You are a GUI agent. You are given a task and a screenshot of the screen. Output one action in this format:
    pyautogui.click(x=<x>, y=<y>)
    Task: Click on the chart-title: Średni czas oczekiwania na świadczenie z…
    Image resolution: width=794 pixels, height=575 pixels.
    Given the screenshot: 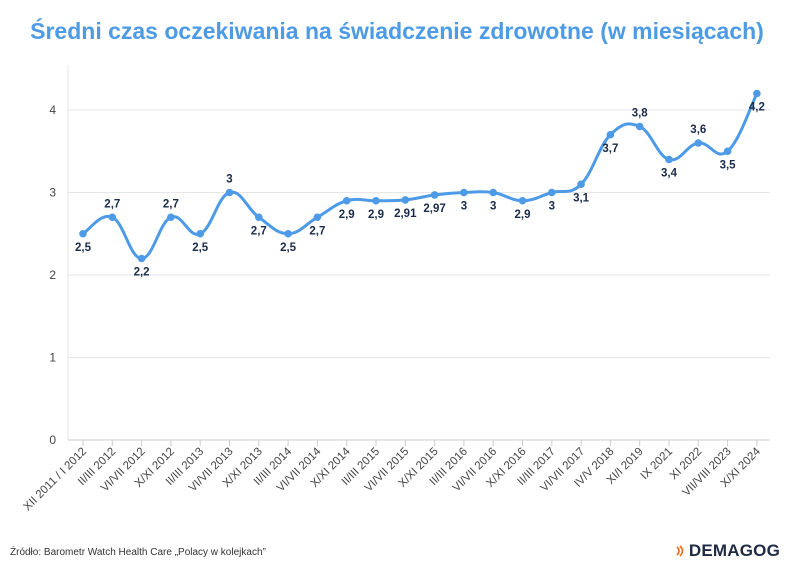 What is the action you would take?
    pyautogui.click(x=397, y=31)
    